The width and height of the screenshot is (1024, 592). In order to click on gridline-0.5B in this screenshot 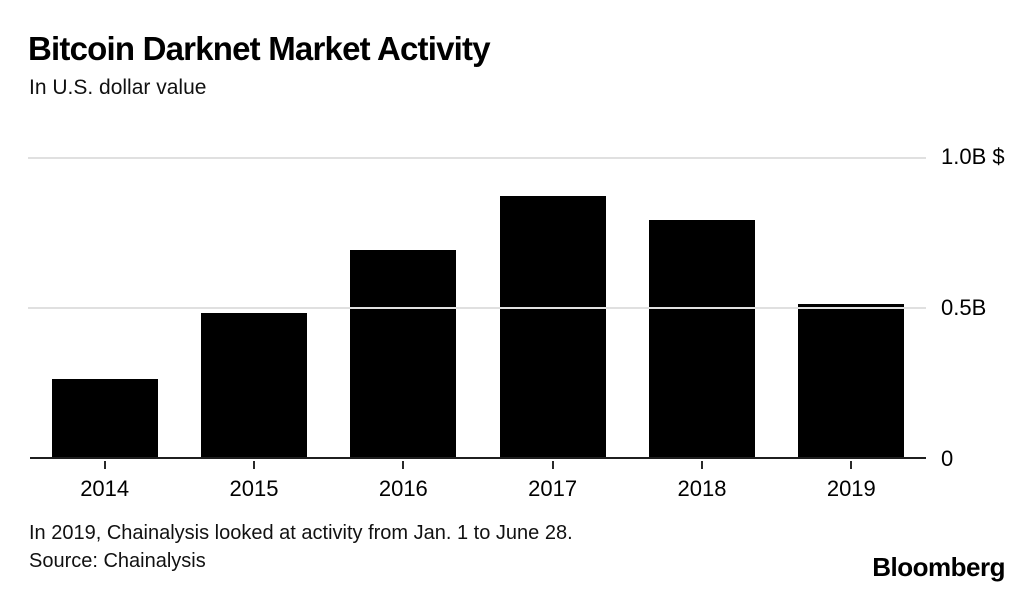, I will do `click(477, 308)`.